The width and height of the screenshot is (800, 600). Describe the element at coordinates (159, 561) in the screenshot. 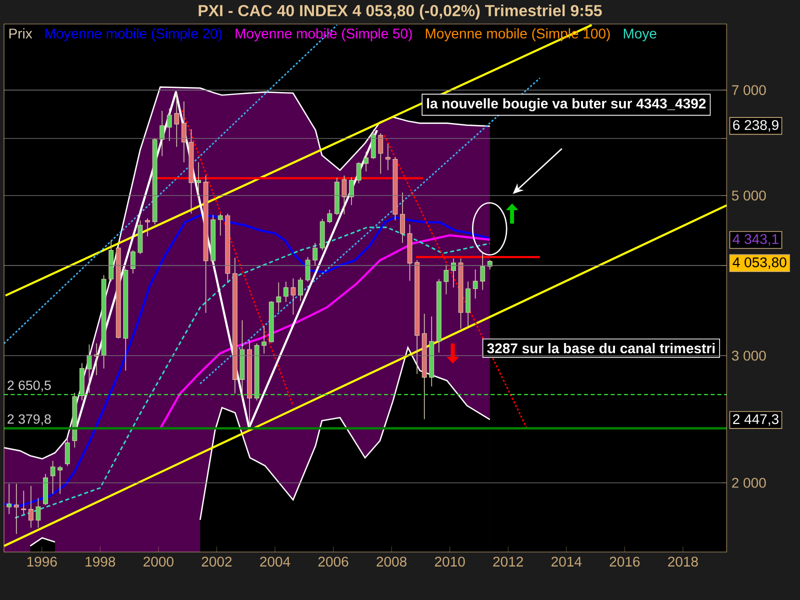

I see `x-tick-label: 2000` at that location.